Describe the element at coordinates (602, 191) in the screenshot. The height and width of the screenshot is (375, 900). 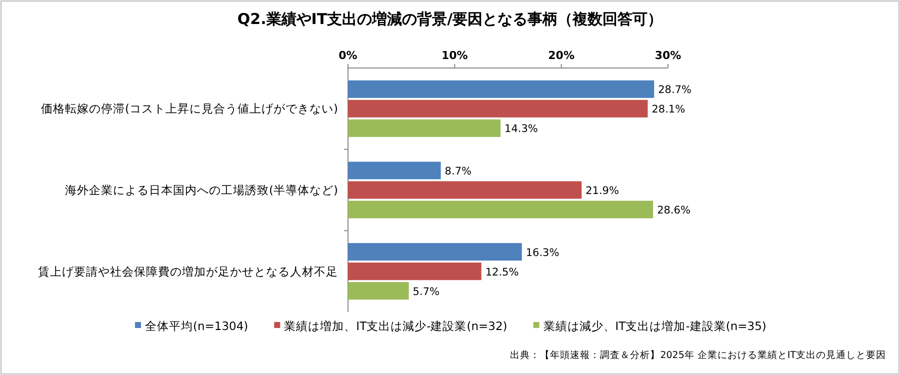
I see `data-label: 21.9%` at that location.